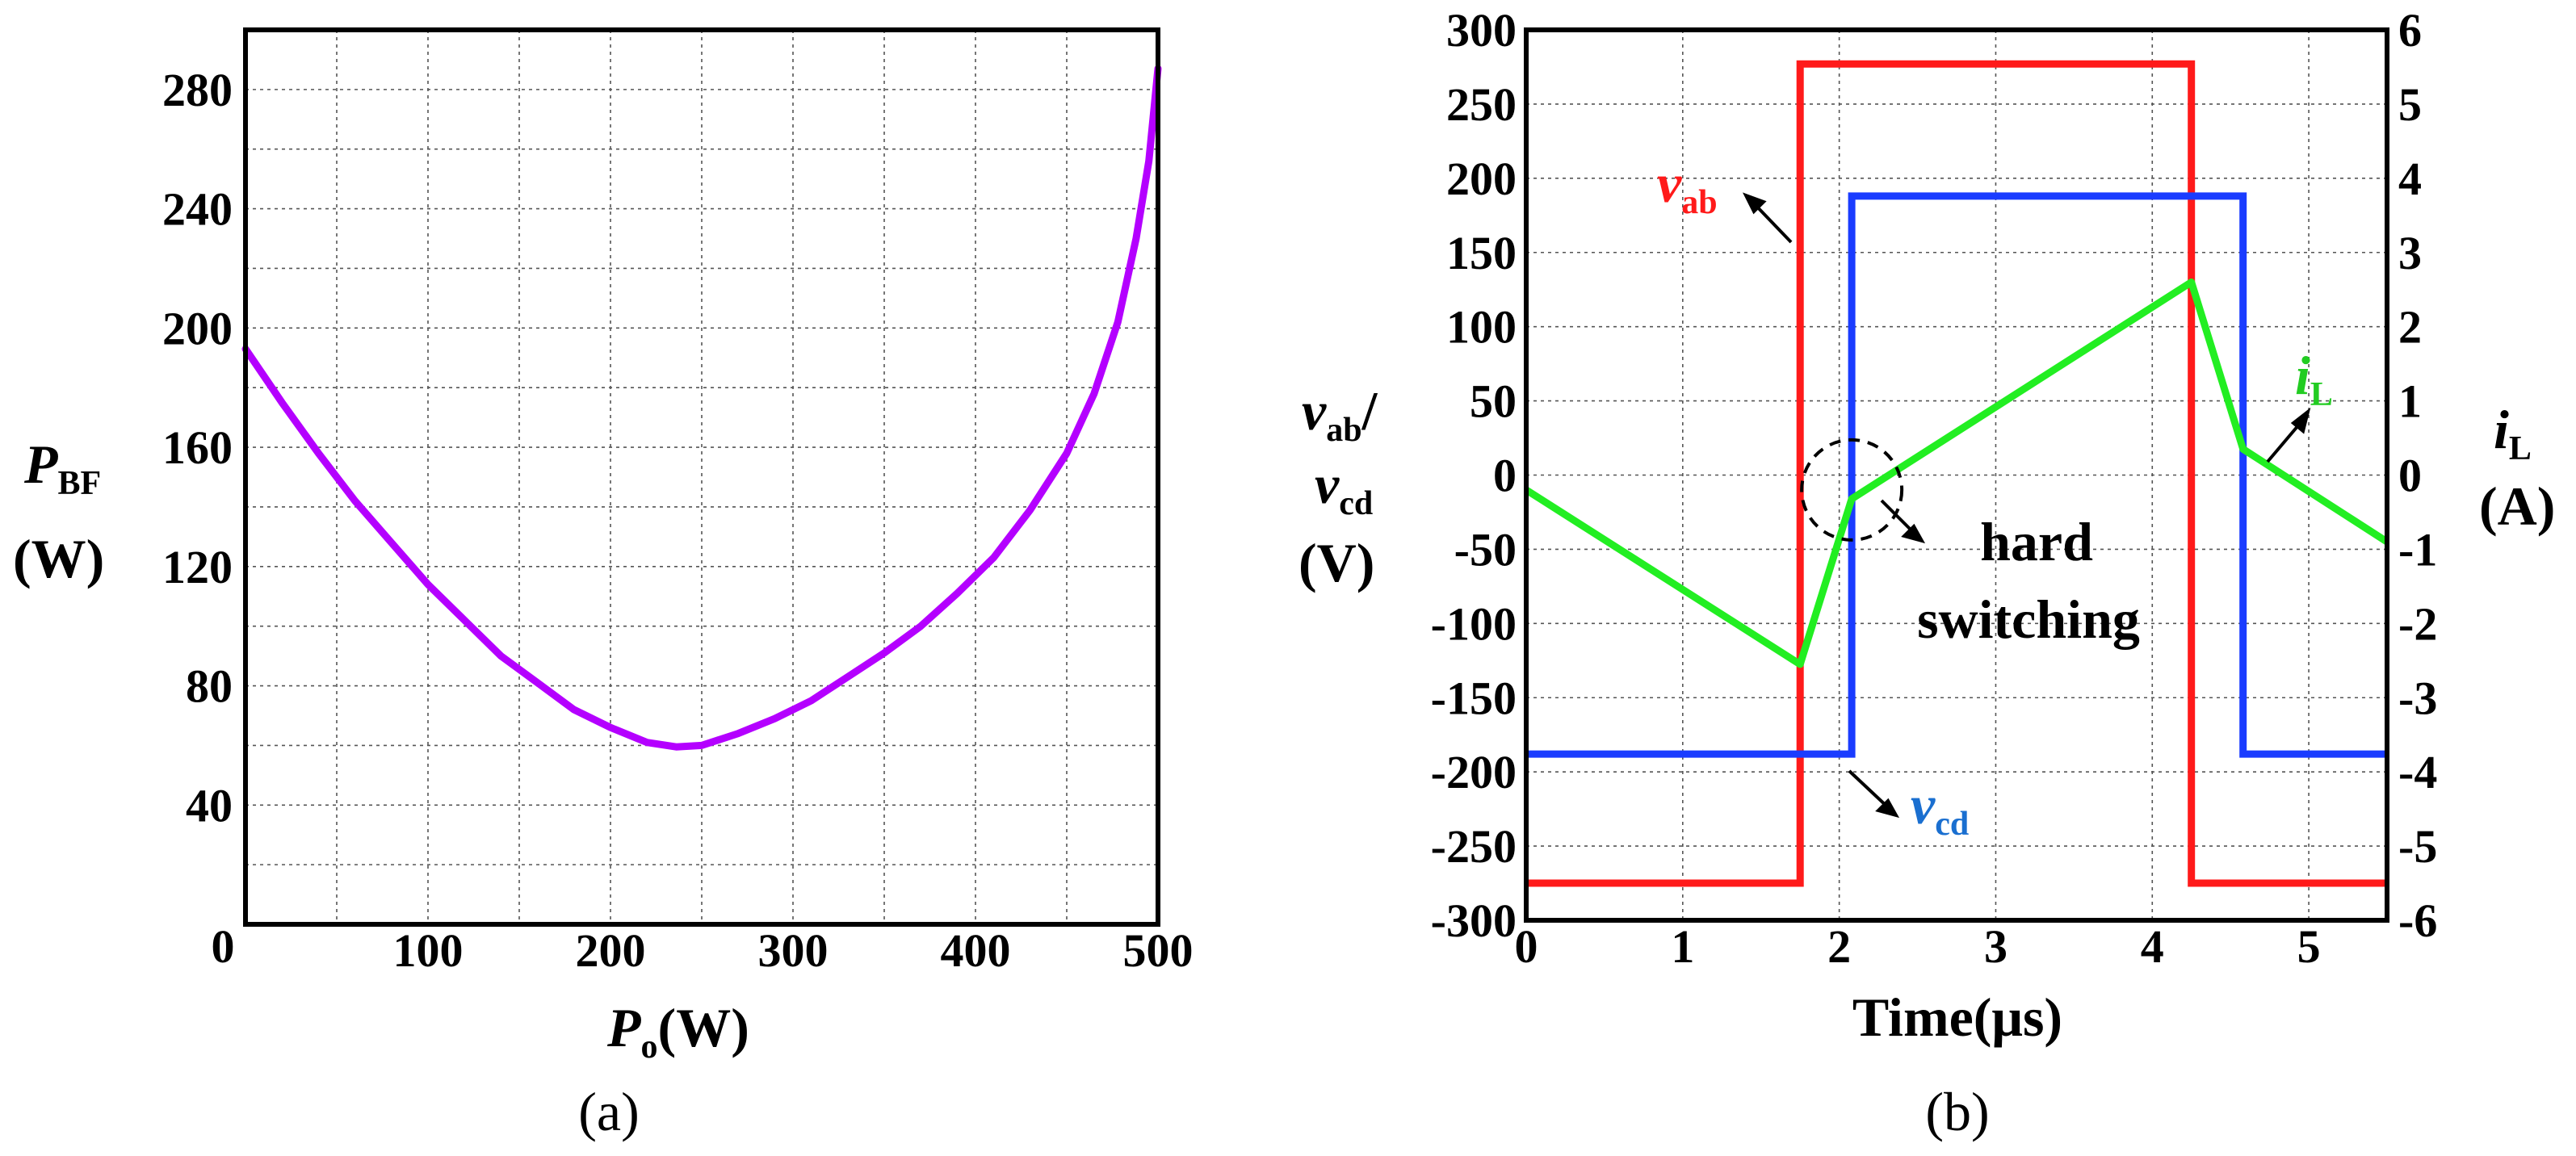 This screenshot has height=1156, width=2576. Describe the element at coordinates (1687, 187) in the screenshot. I see `vab-annotation-label: vab` at that location.